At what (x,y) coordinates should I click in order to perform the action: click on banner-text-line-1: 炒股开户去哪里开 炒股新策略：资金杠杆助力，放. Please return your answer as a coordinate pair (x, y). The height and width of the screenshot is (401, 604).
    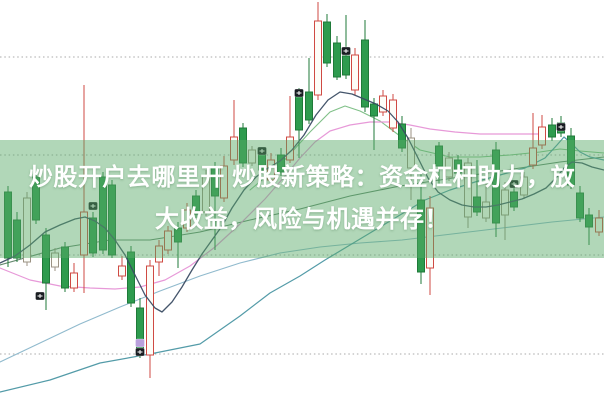
    Looking at the image, I should click on (302, 177).